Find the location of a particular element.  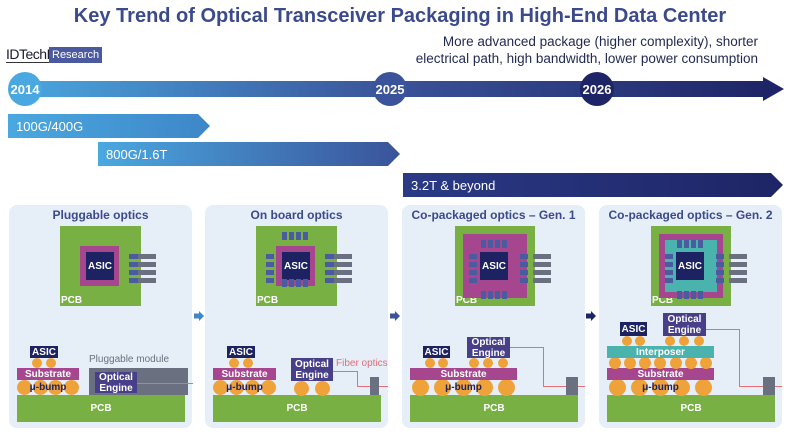

year-2014: 2014 is located at coordinates (25, 89).